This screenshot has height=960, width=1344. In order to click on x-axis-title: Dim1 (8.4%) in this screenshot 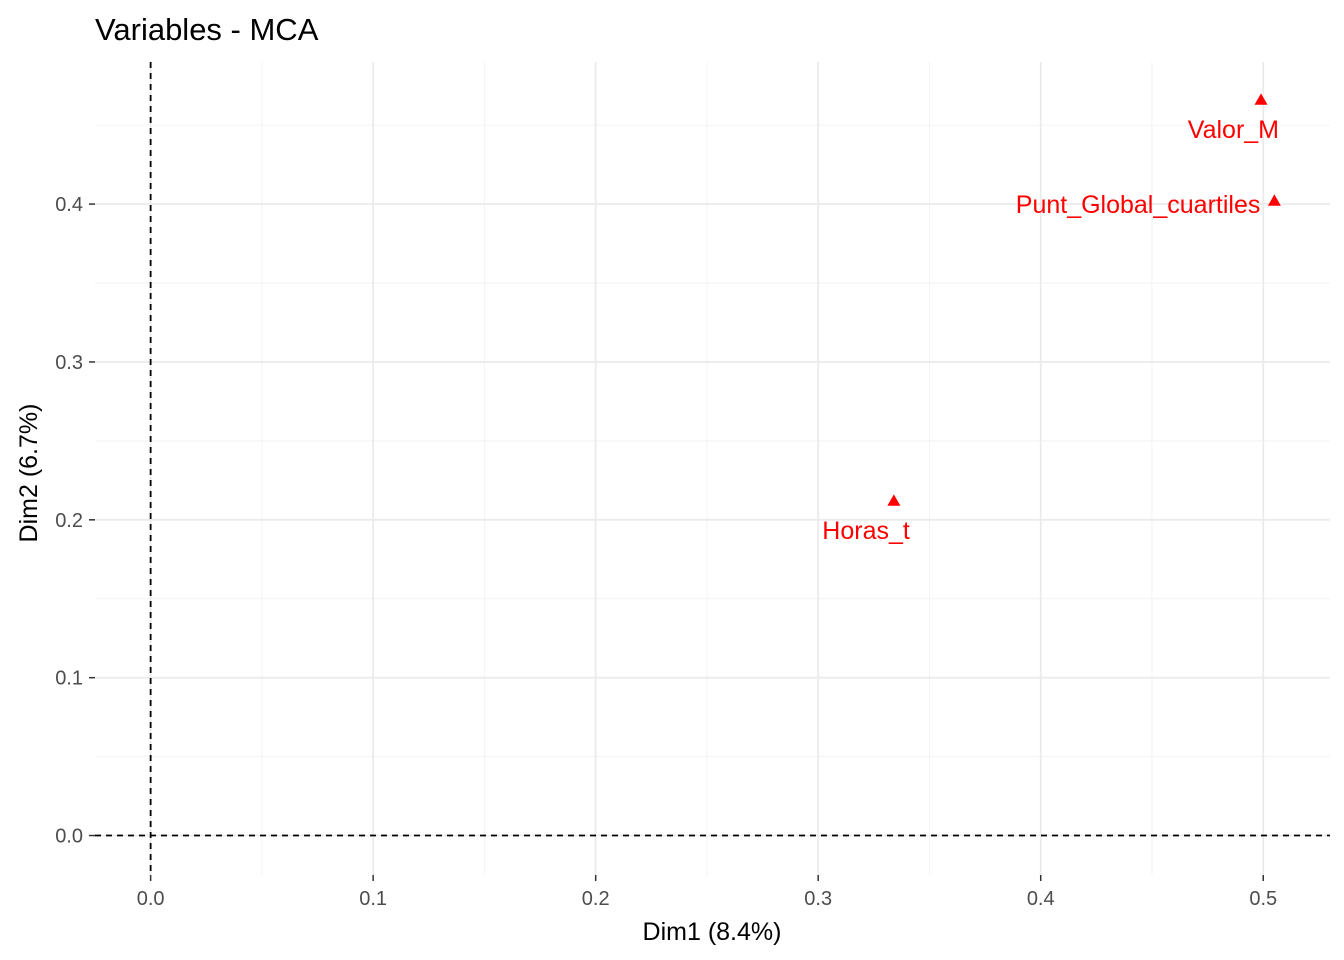, I will do `click(712, 932)`.